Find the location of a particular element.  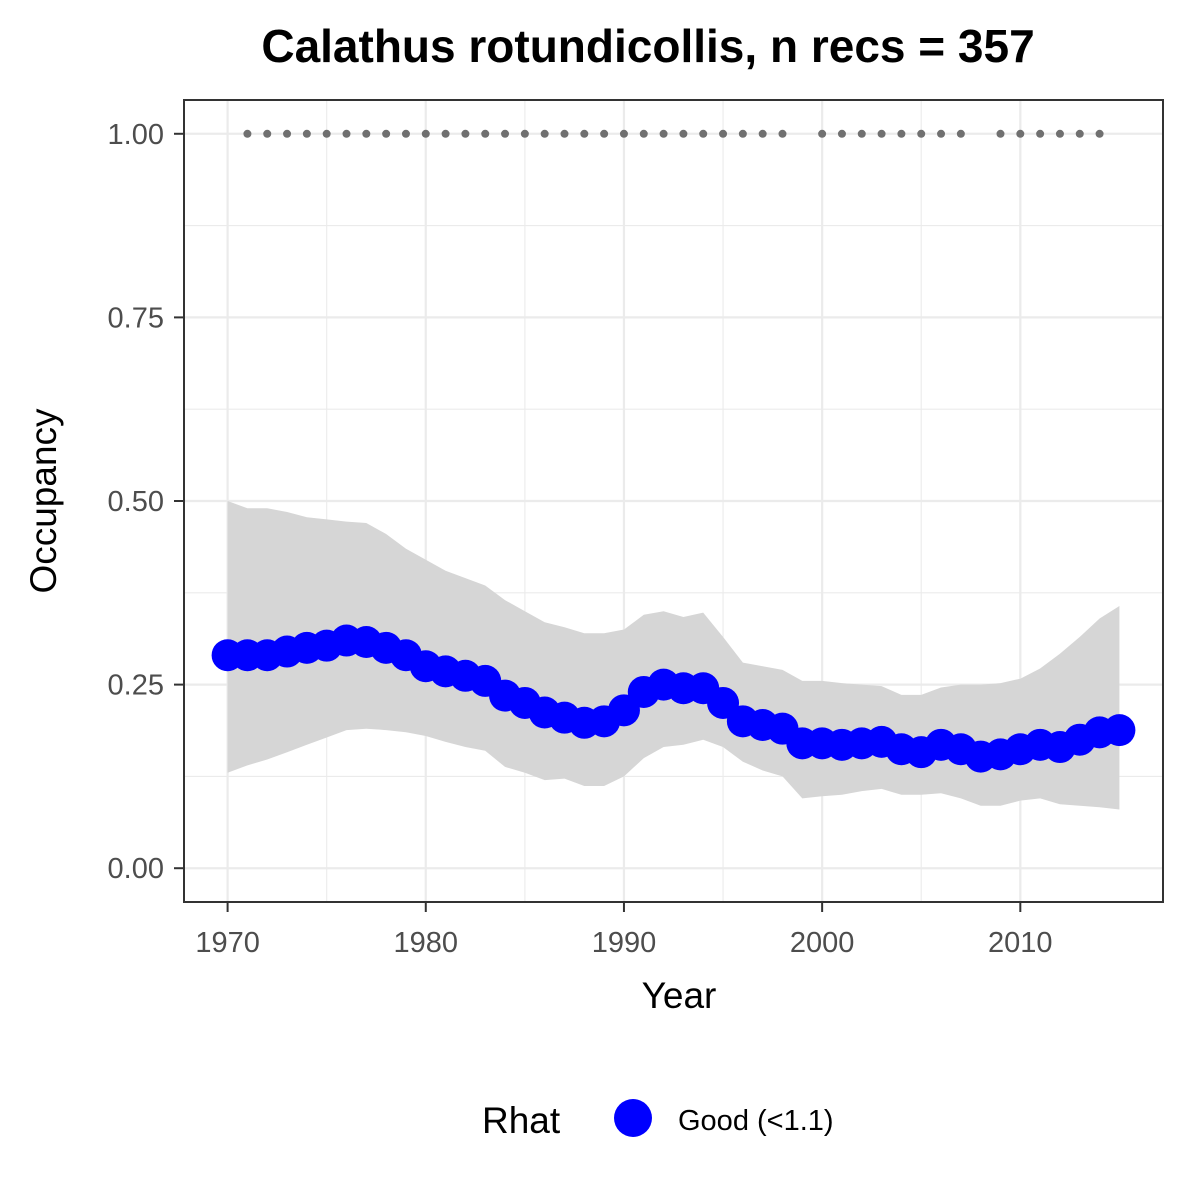

x-tick-label: 2000 is located at coordinates (822, 943).